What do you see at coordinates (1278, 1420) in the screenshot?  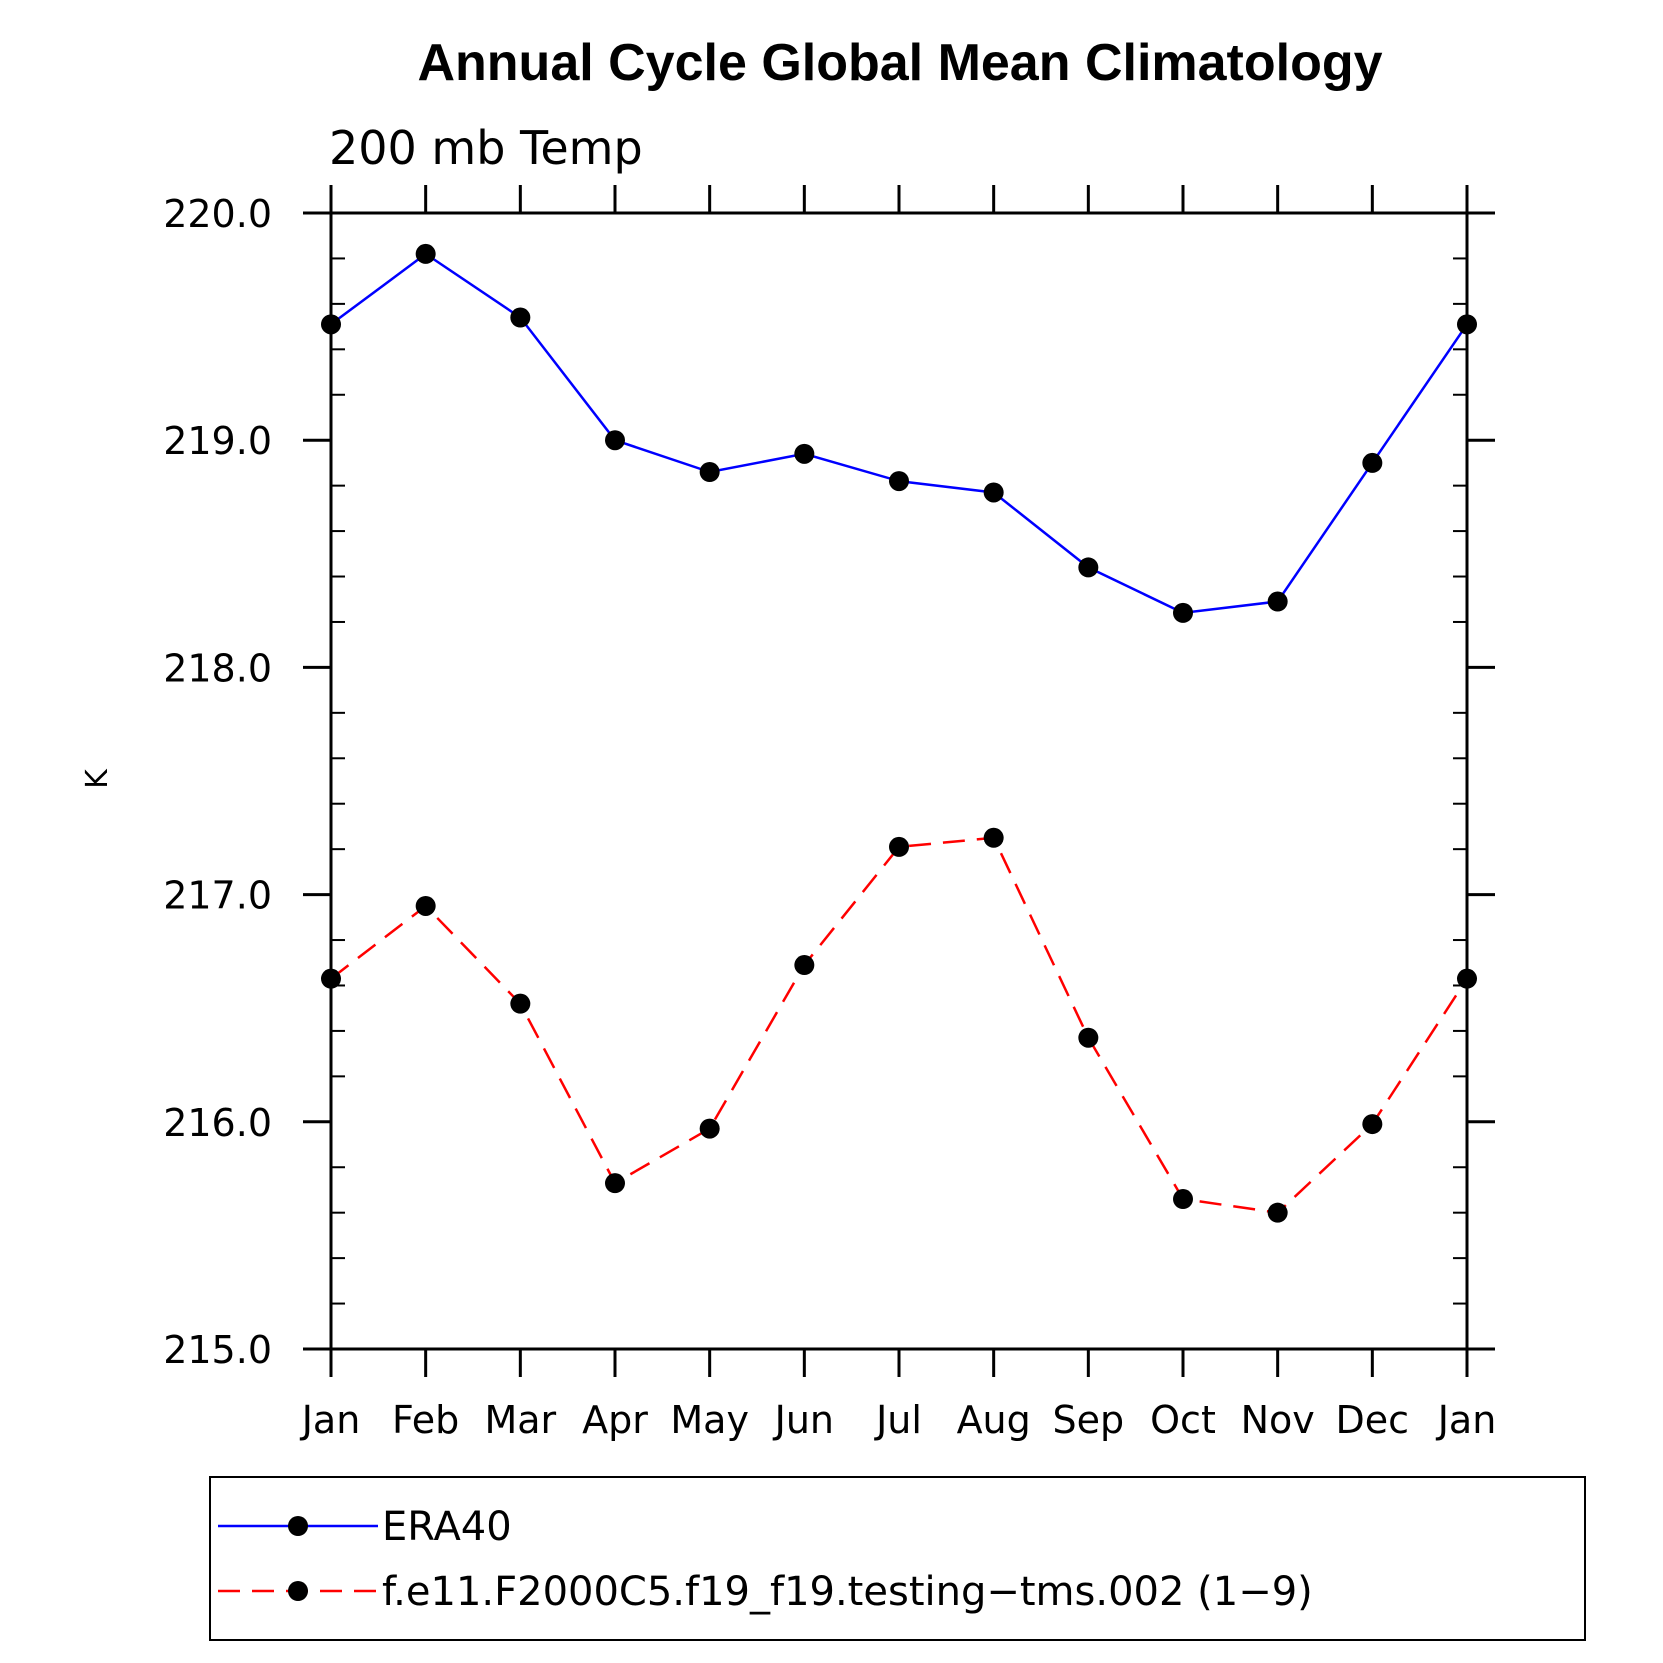 I see `x-tick-label: Nov` at bounding box center [1278, 1420].